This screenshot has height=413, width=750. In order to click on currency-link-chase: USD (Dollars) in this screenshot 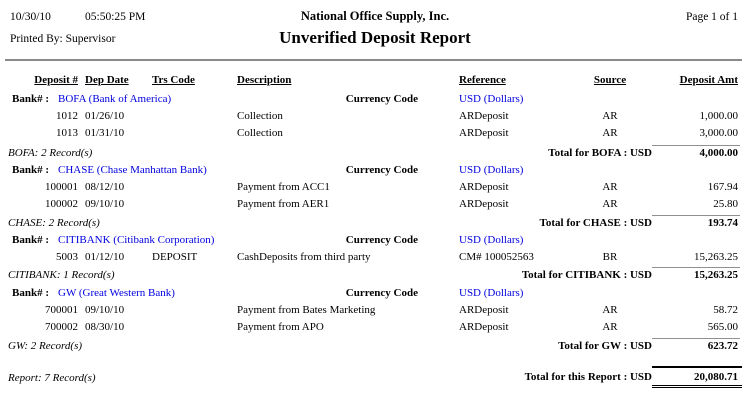, I will do `click(491, 170)`.